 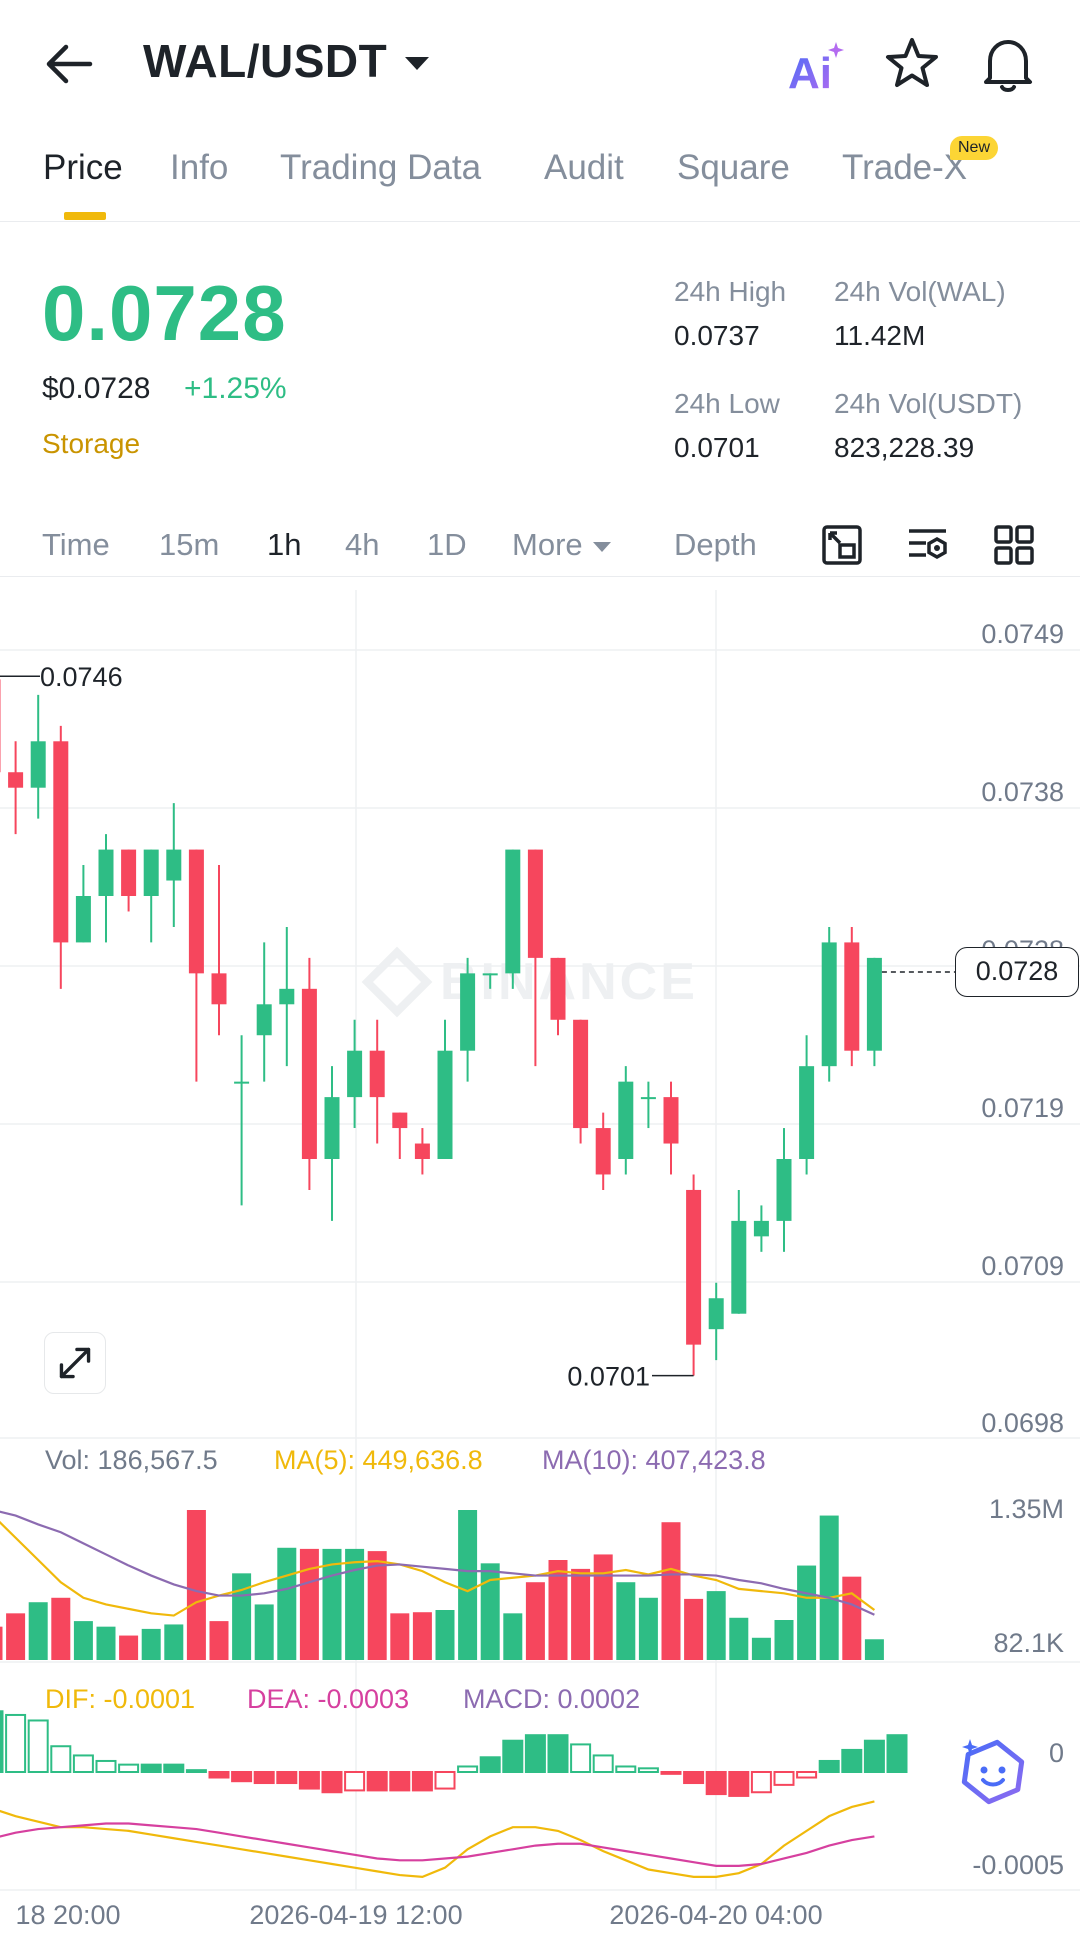 What do you see at coordinates (91, 443) in the screenshot?
I see `category-tag: Storage` at bounding box center [91, 443].